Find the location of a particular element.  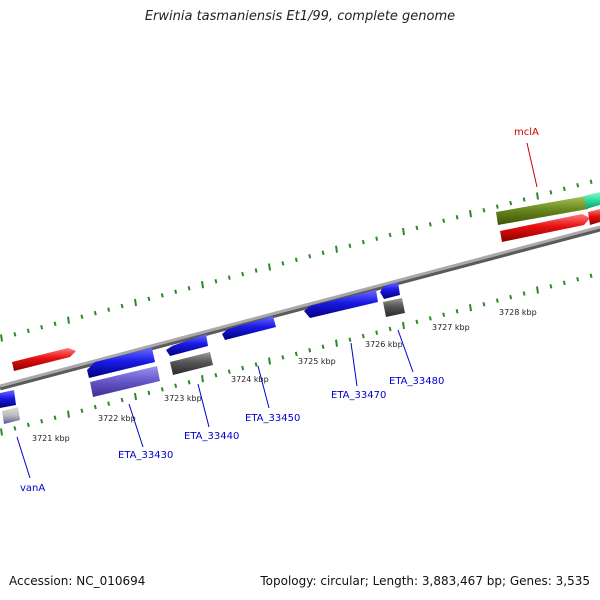

kbp-label: 3725 kbp is located at coordinates (317, 361).